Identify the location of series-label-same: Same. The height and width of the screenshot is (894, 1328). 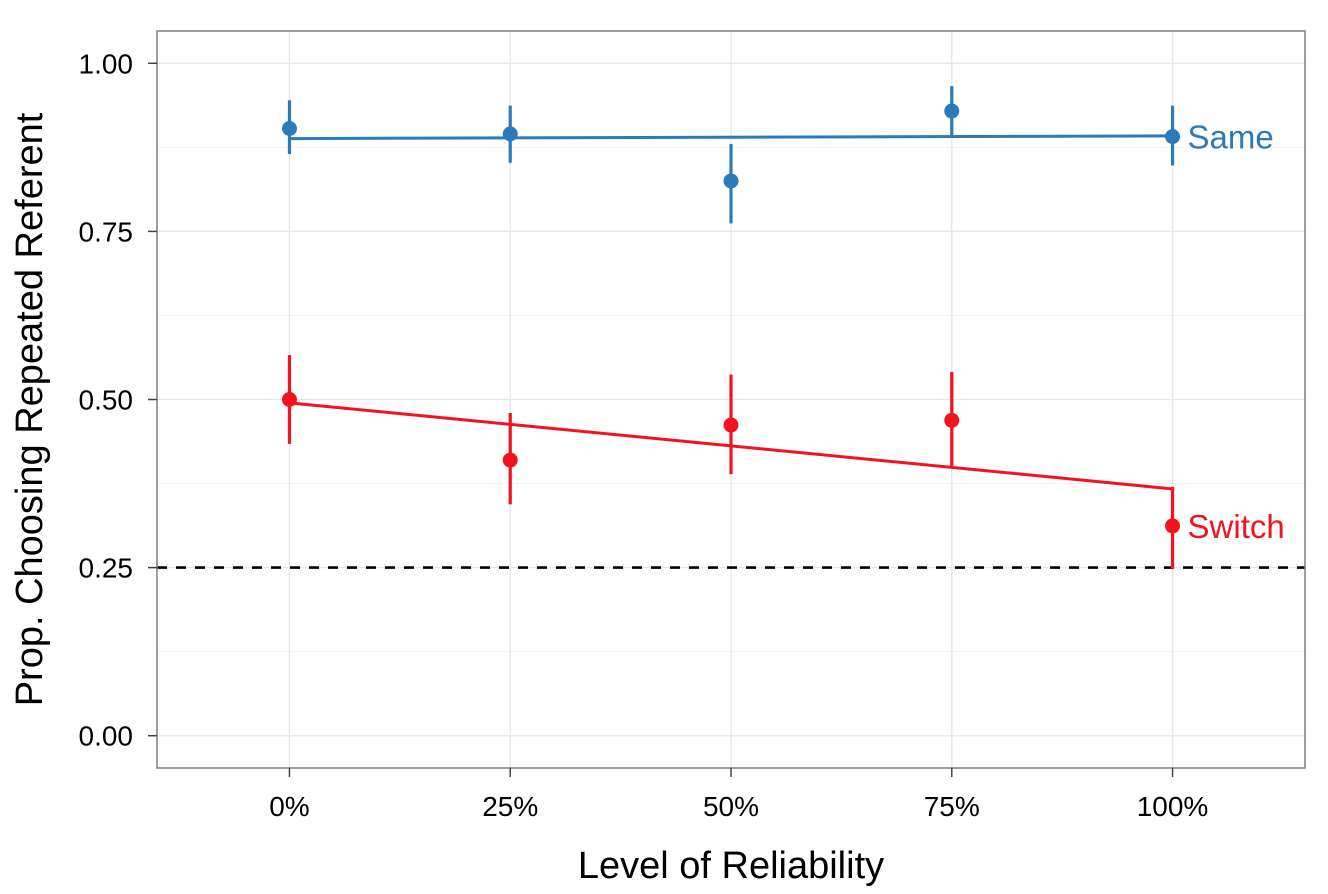
(1231, 137).